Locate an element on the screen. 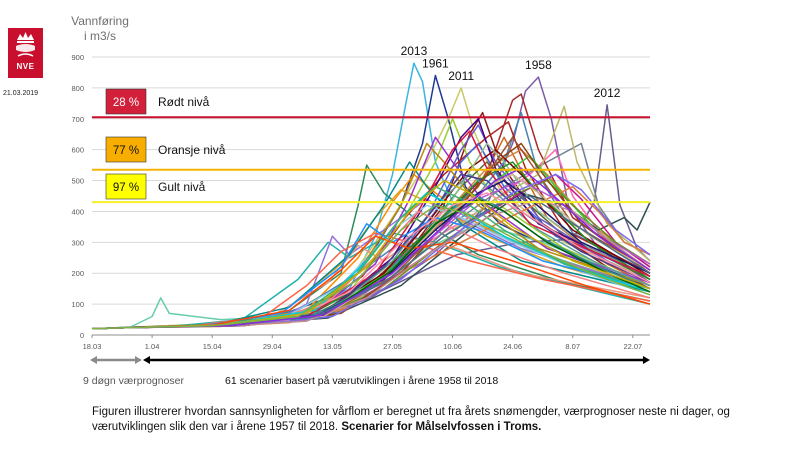  year-label-1958: 1958 is located at coordinates (538, 65).